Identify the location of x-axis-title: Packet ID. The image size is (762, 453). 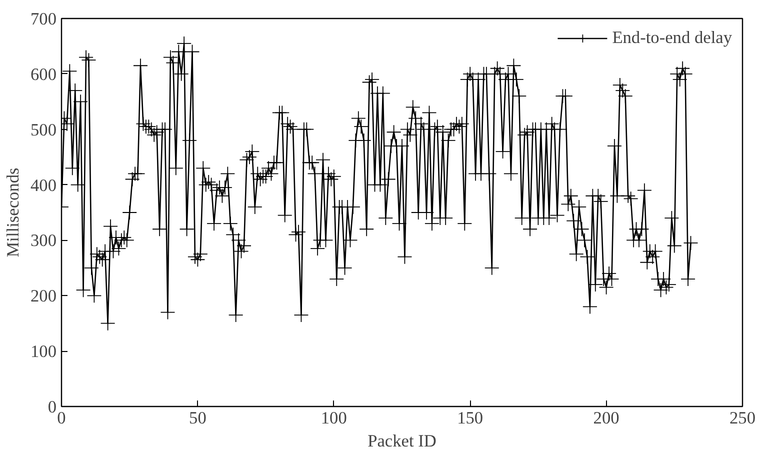
(402, 441).